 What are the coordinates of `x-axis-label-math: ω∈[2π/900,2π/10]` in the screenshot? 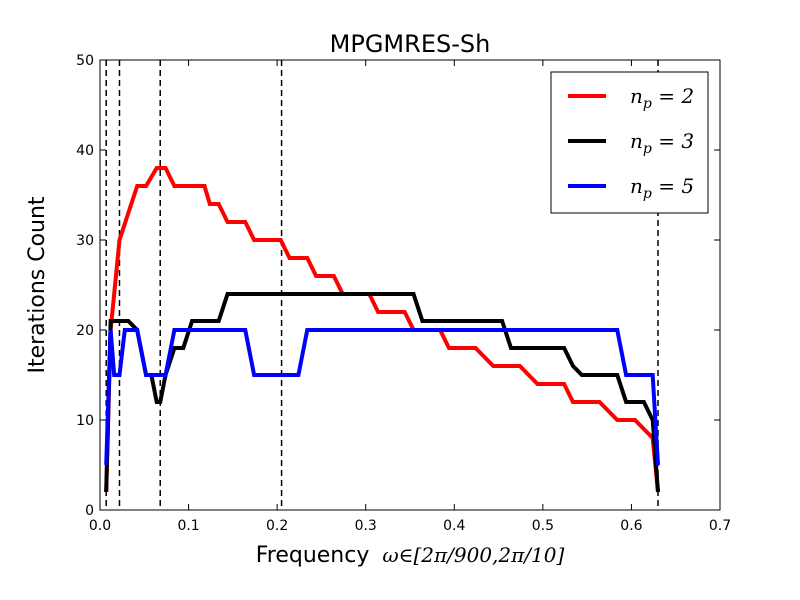 It's located at (473, 555).